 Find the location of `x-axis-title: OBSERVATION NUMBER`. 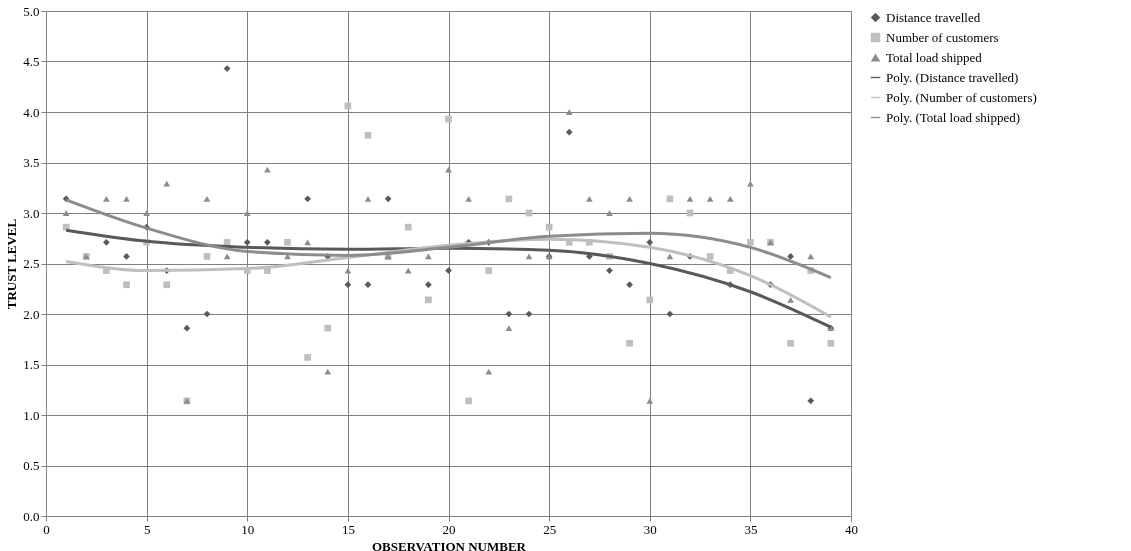

x-axis-title: OBSERVATION NUMBER is located at coordinates (449, 544).